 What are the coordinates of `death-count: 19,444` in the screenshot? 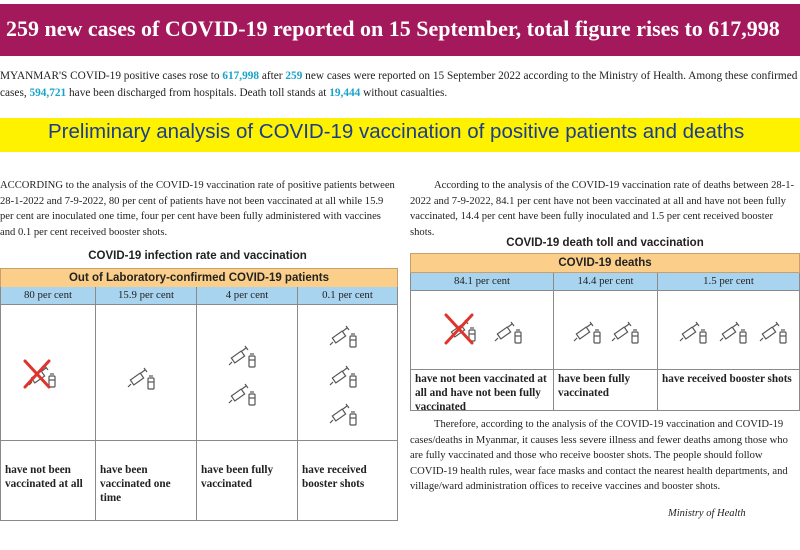 It's located at (345, 93).